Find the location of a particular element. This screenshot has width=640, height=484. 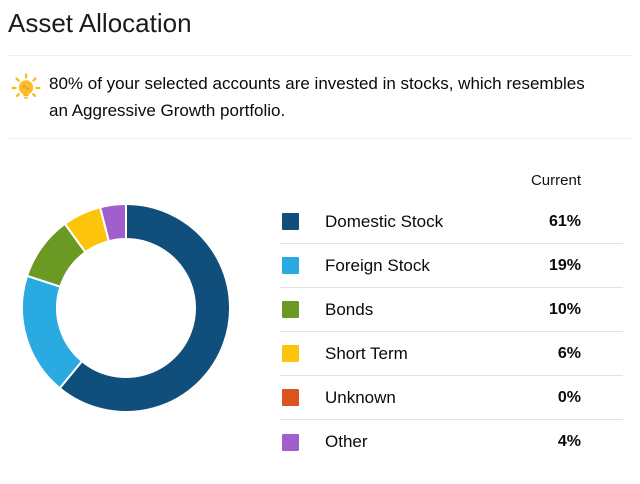

legend-row-bonds: Bonds 10% is located at coordinates (451, 310).